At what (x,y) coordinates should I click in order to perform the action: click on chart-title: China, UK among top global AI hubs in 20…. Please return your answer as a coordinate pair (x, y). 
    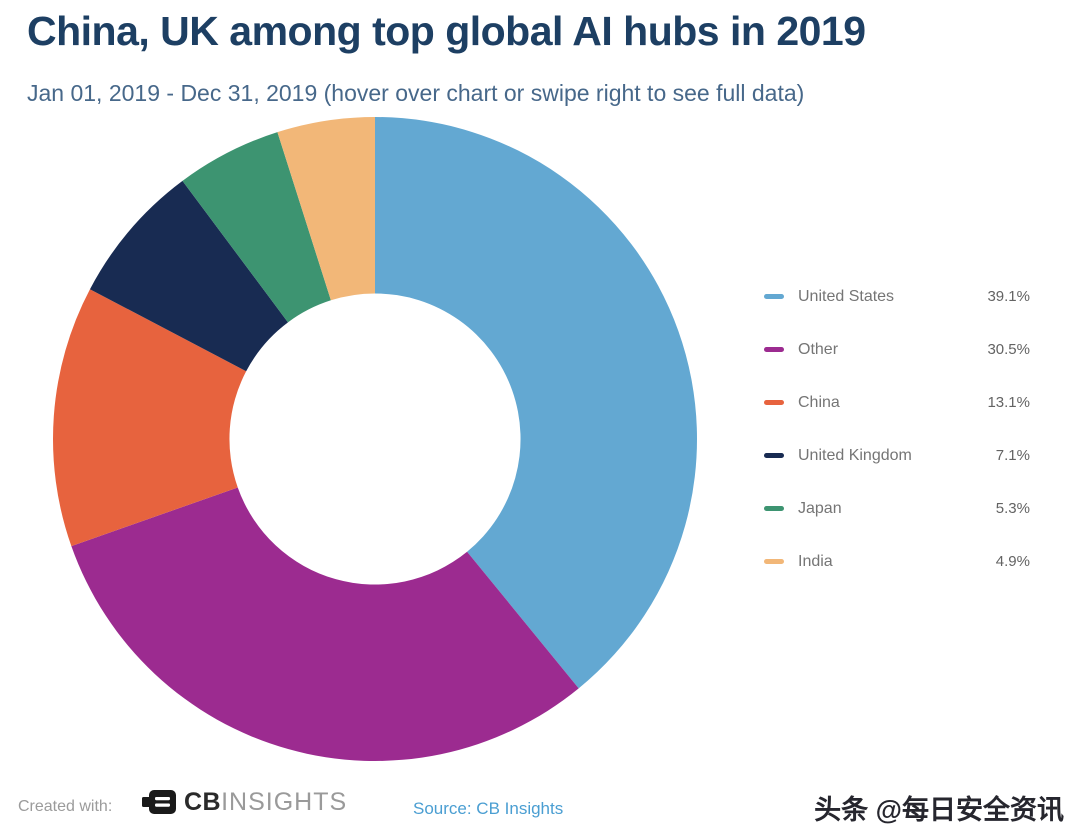
    Looking at the image, I should click on (446, 31).